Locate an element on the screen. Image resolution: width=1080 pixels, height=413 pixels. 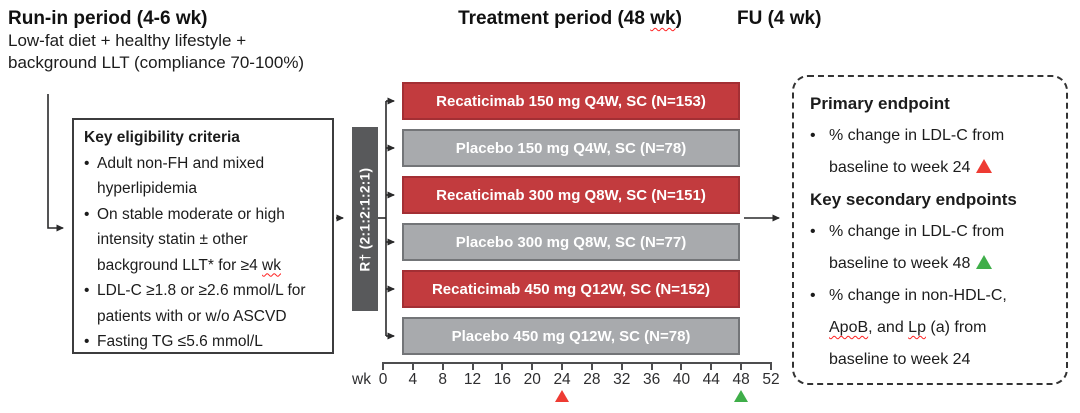
week-axis: 0 4 8 12 16 20 24 28 32 36 40 44 48 52 is located at coordinates (579, 382).